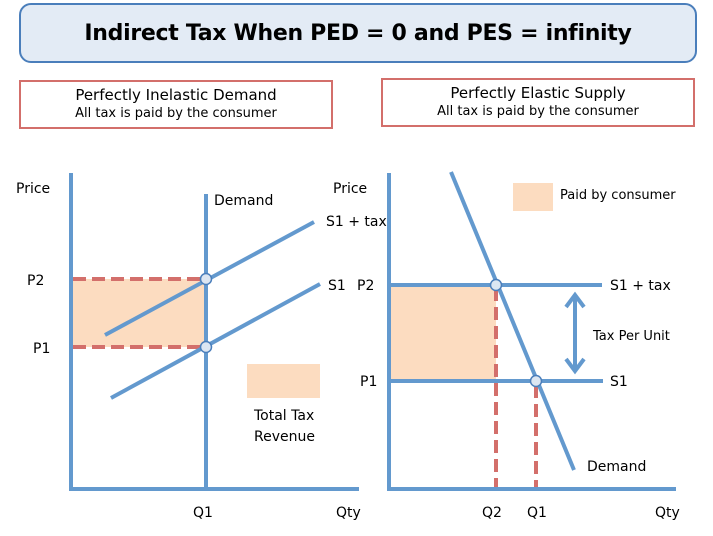 The height and width of the screenshot is (536, 713). Describe the element at coordinates (365, 286) in the screenshot. I see `right-price-label-p2: P2` at that location.